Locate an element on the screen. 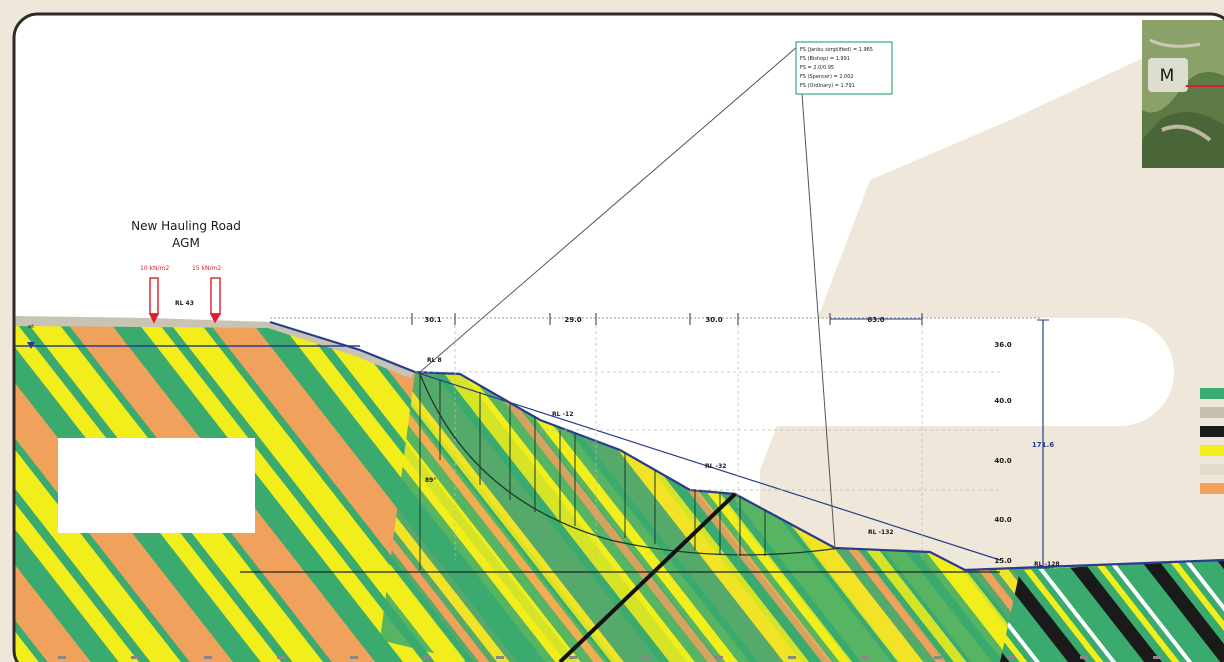  fs-line-3: FS = 2.0/0.95 is located at coordinates (817, 68).